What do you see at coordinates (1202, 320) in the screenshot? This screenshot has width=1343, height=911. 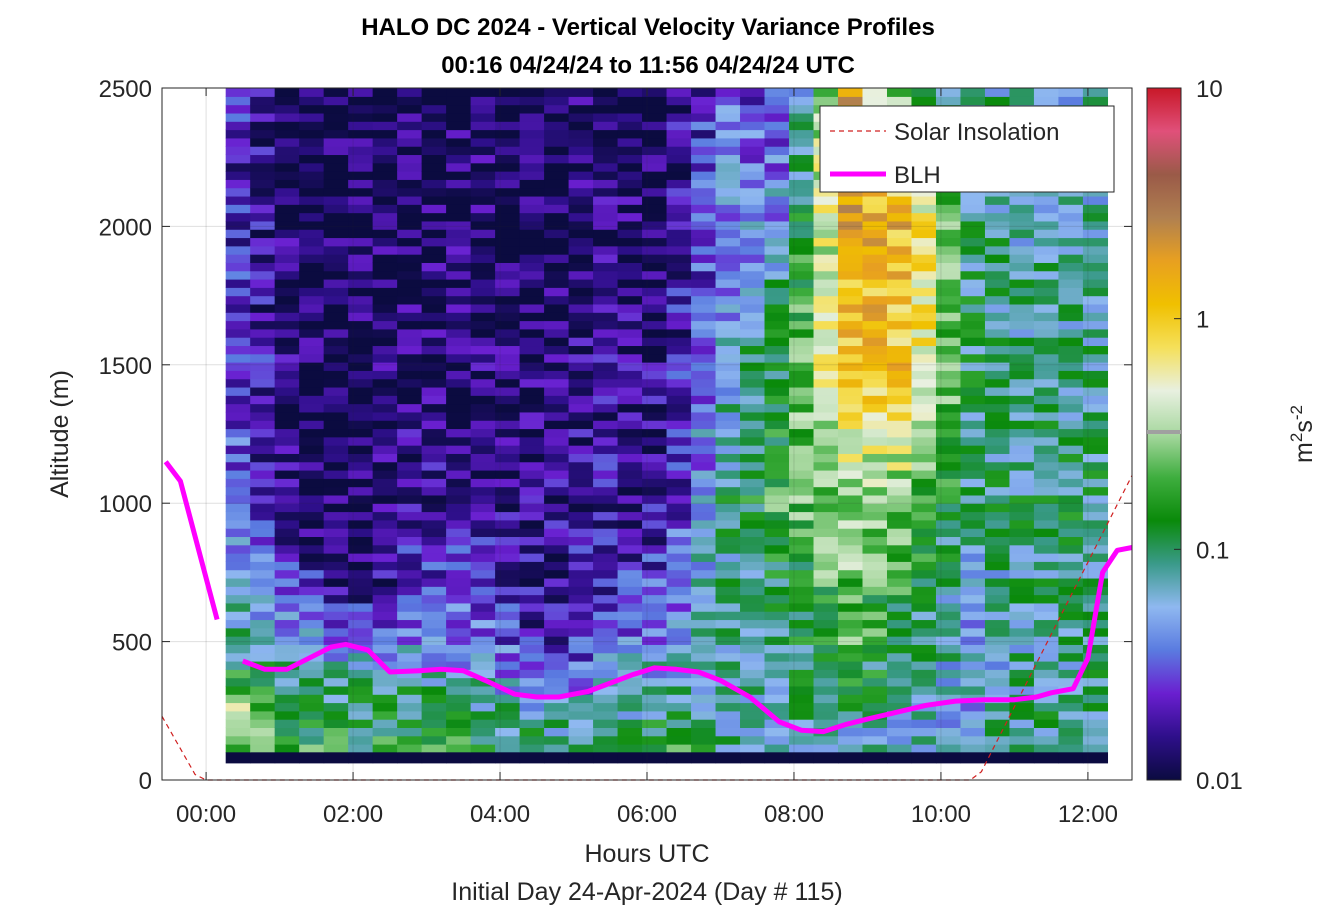 I see `colorbar-tick-label: 1` at bounding box center [1202, 320].